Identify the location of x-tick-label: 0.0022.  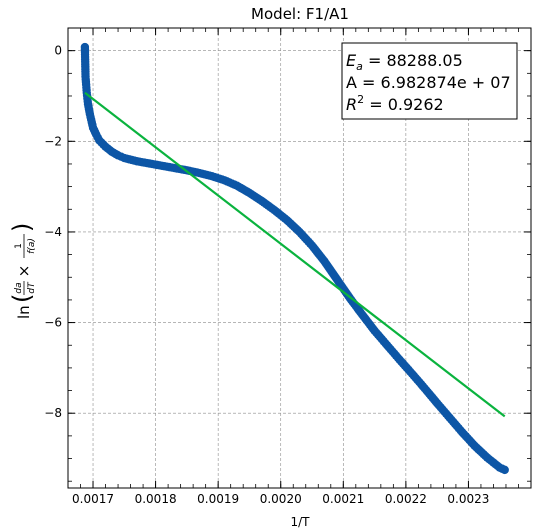
(406, 499).